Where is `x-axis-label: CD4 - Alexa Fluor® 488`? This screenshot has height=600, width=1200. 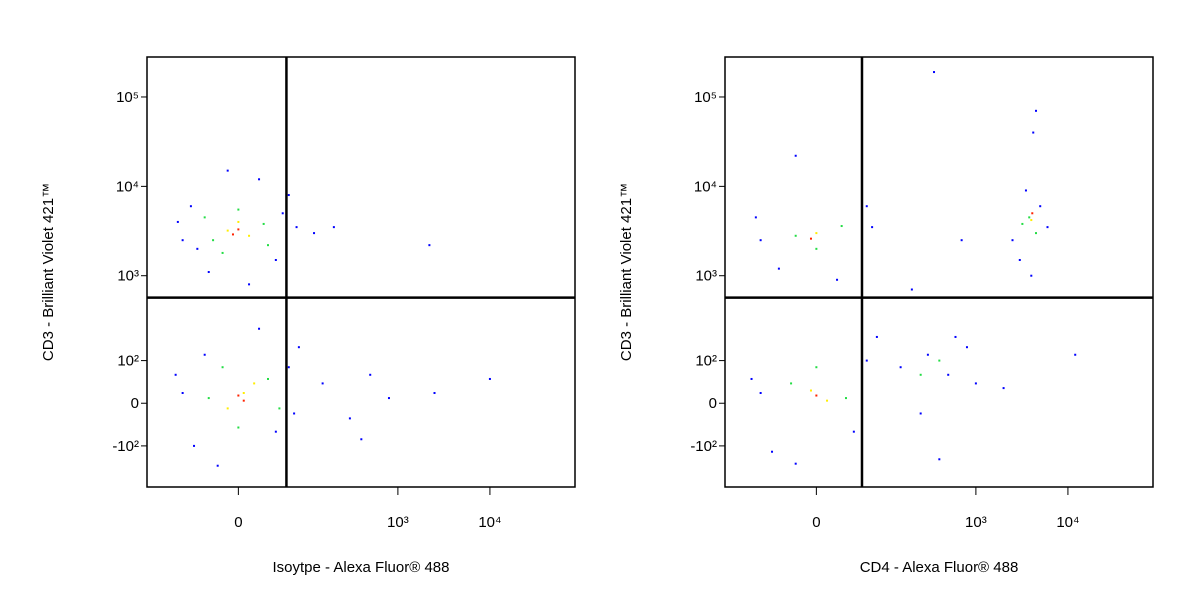
x-axis-label: CD4 - Alexa Fluor® 488 is located at coordinates (939, 567).